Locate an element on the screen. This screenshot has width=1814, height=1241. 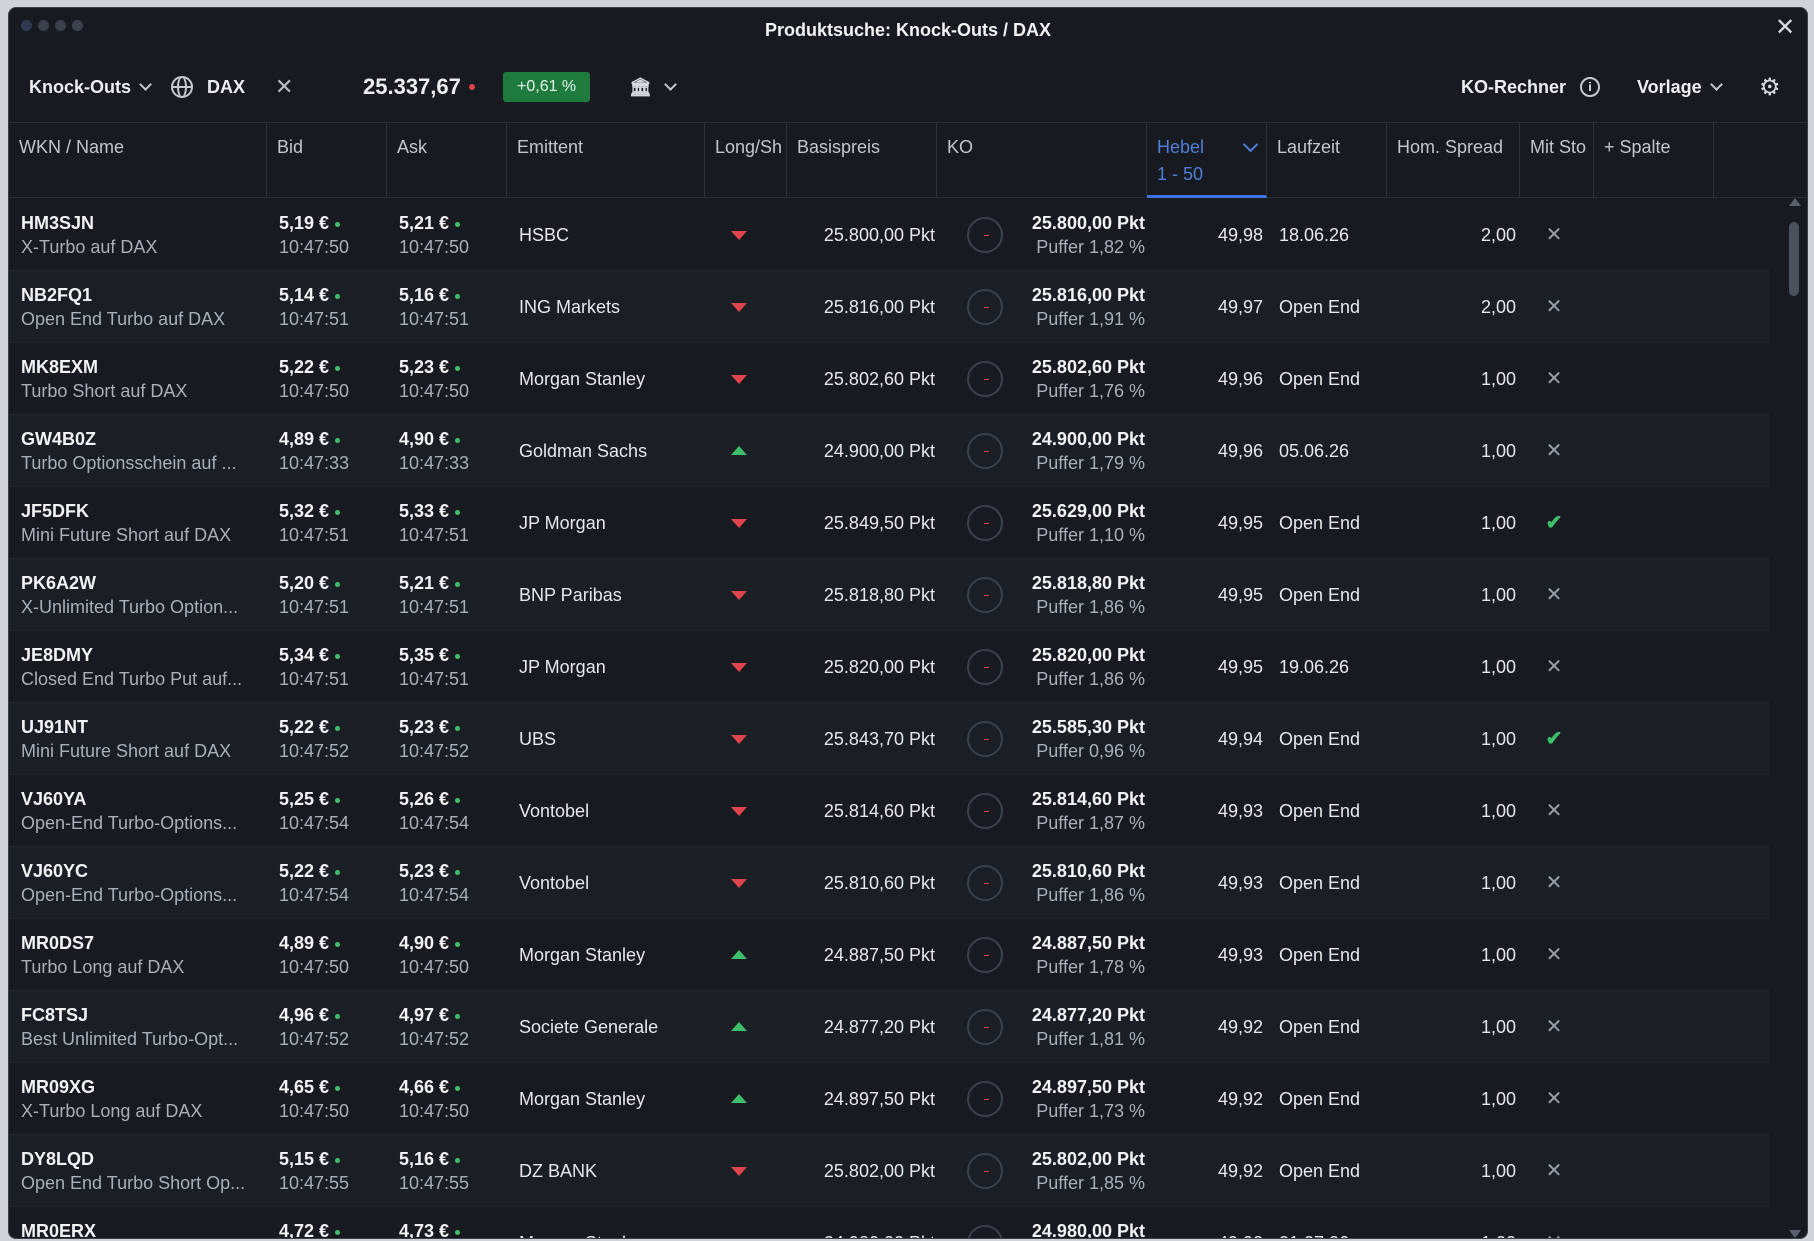
add-column-button: + Spalte is located at coordinates (1654, 160).